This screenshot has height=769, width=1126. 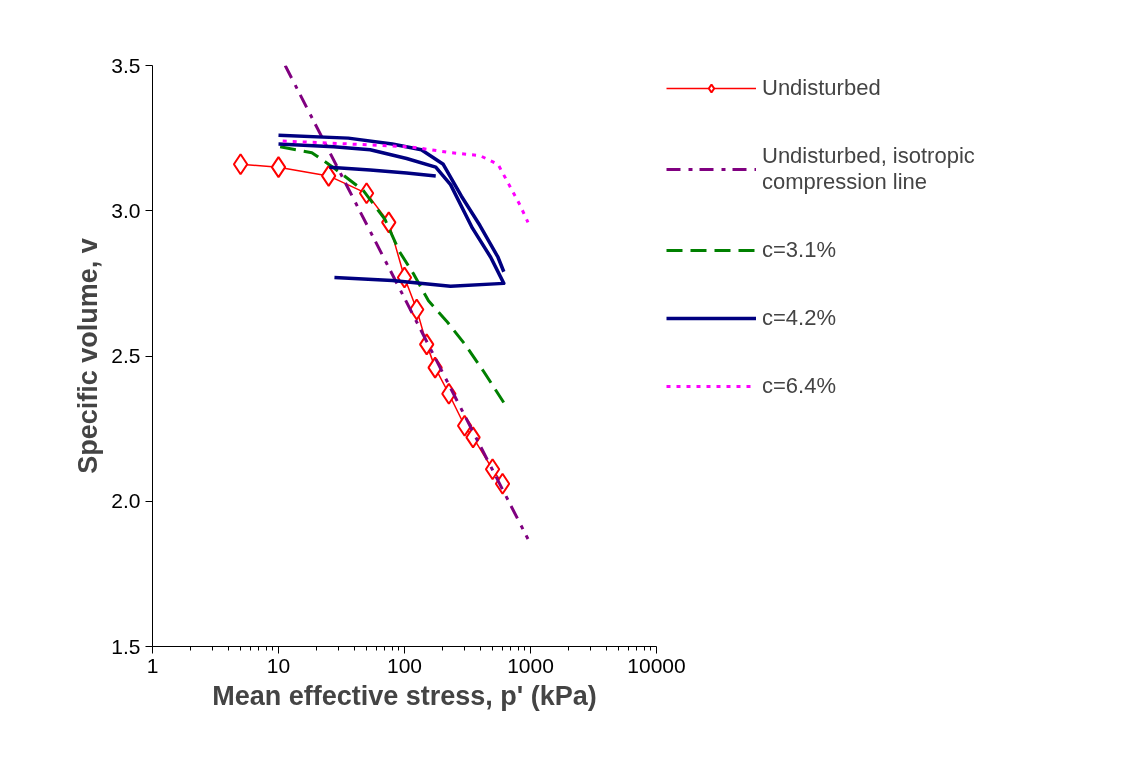 What do you see at coordinates (88, 356) in the screenshot?
I see `y-axis-title: Specific volume, v` at bounding box center [88, 356].